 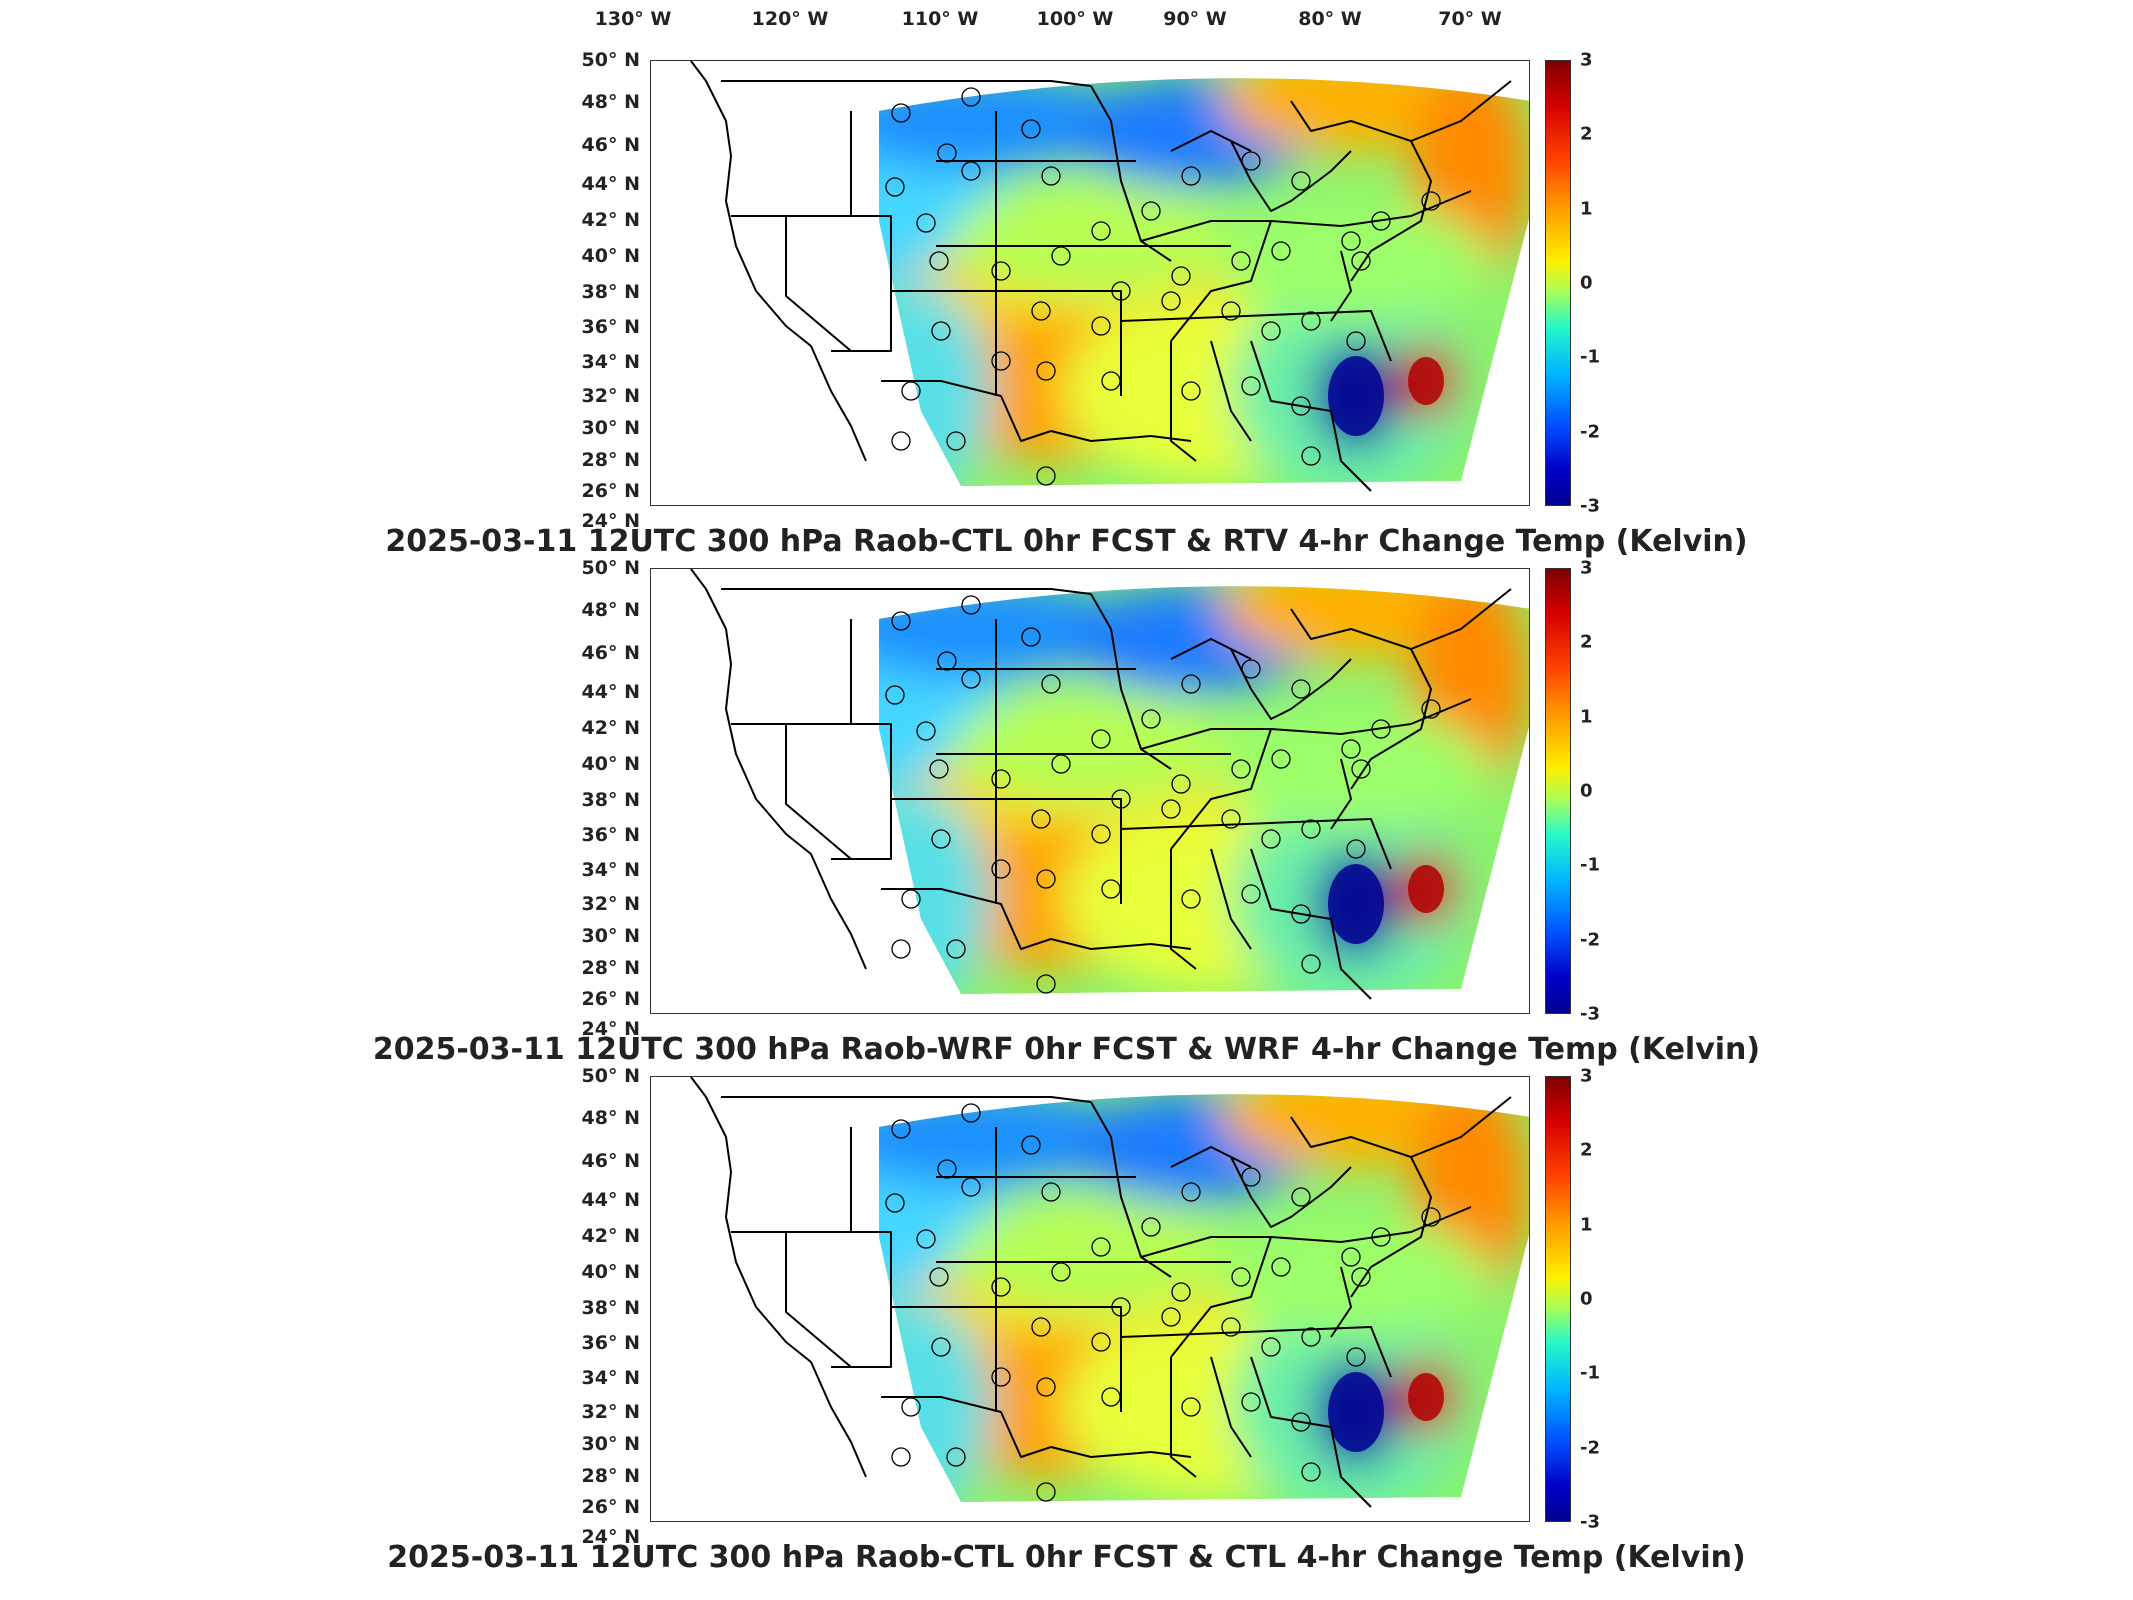 What do you see at coordinates (940, 19) in the screenshot?
I see `longitude-label: 110° W` at bounding box center [940, 19].